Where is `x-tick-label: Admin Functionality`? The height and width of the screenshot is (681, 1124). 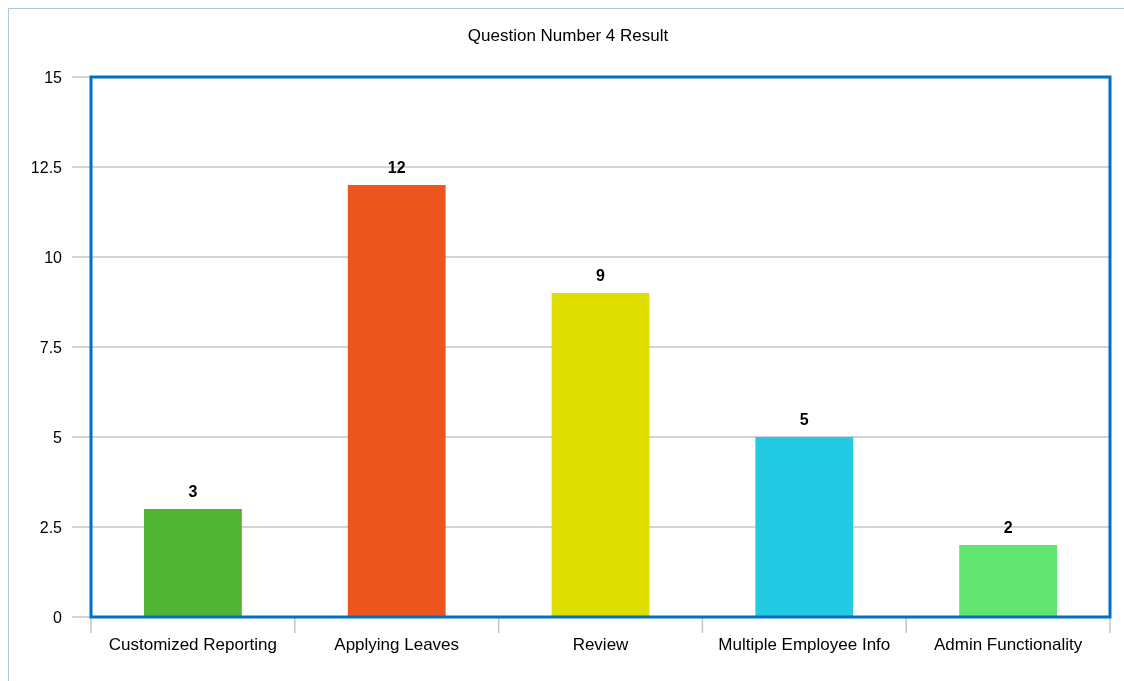
x-tick-label: Admin Functionality is located at coordinates (1008, 644).